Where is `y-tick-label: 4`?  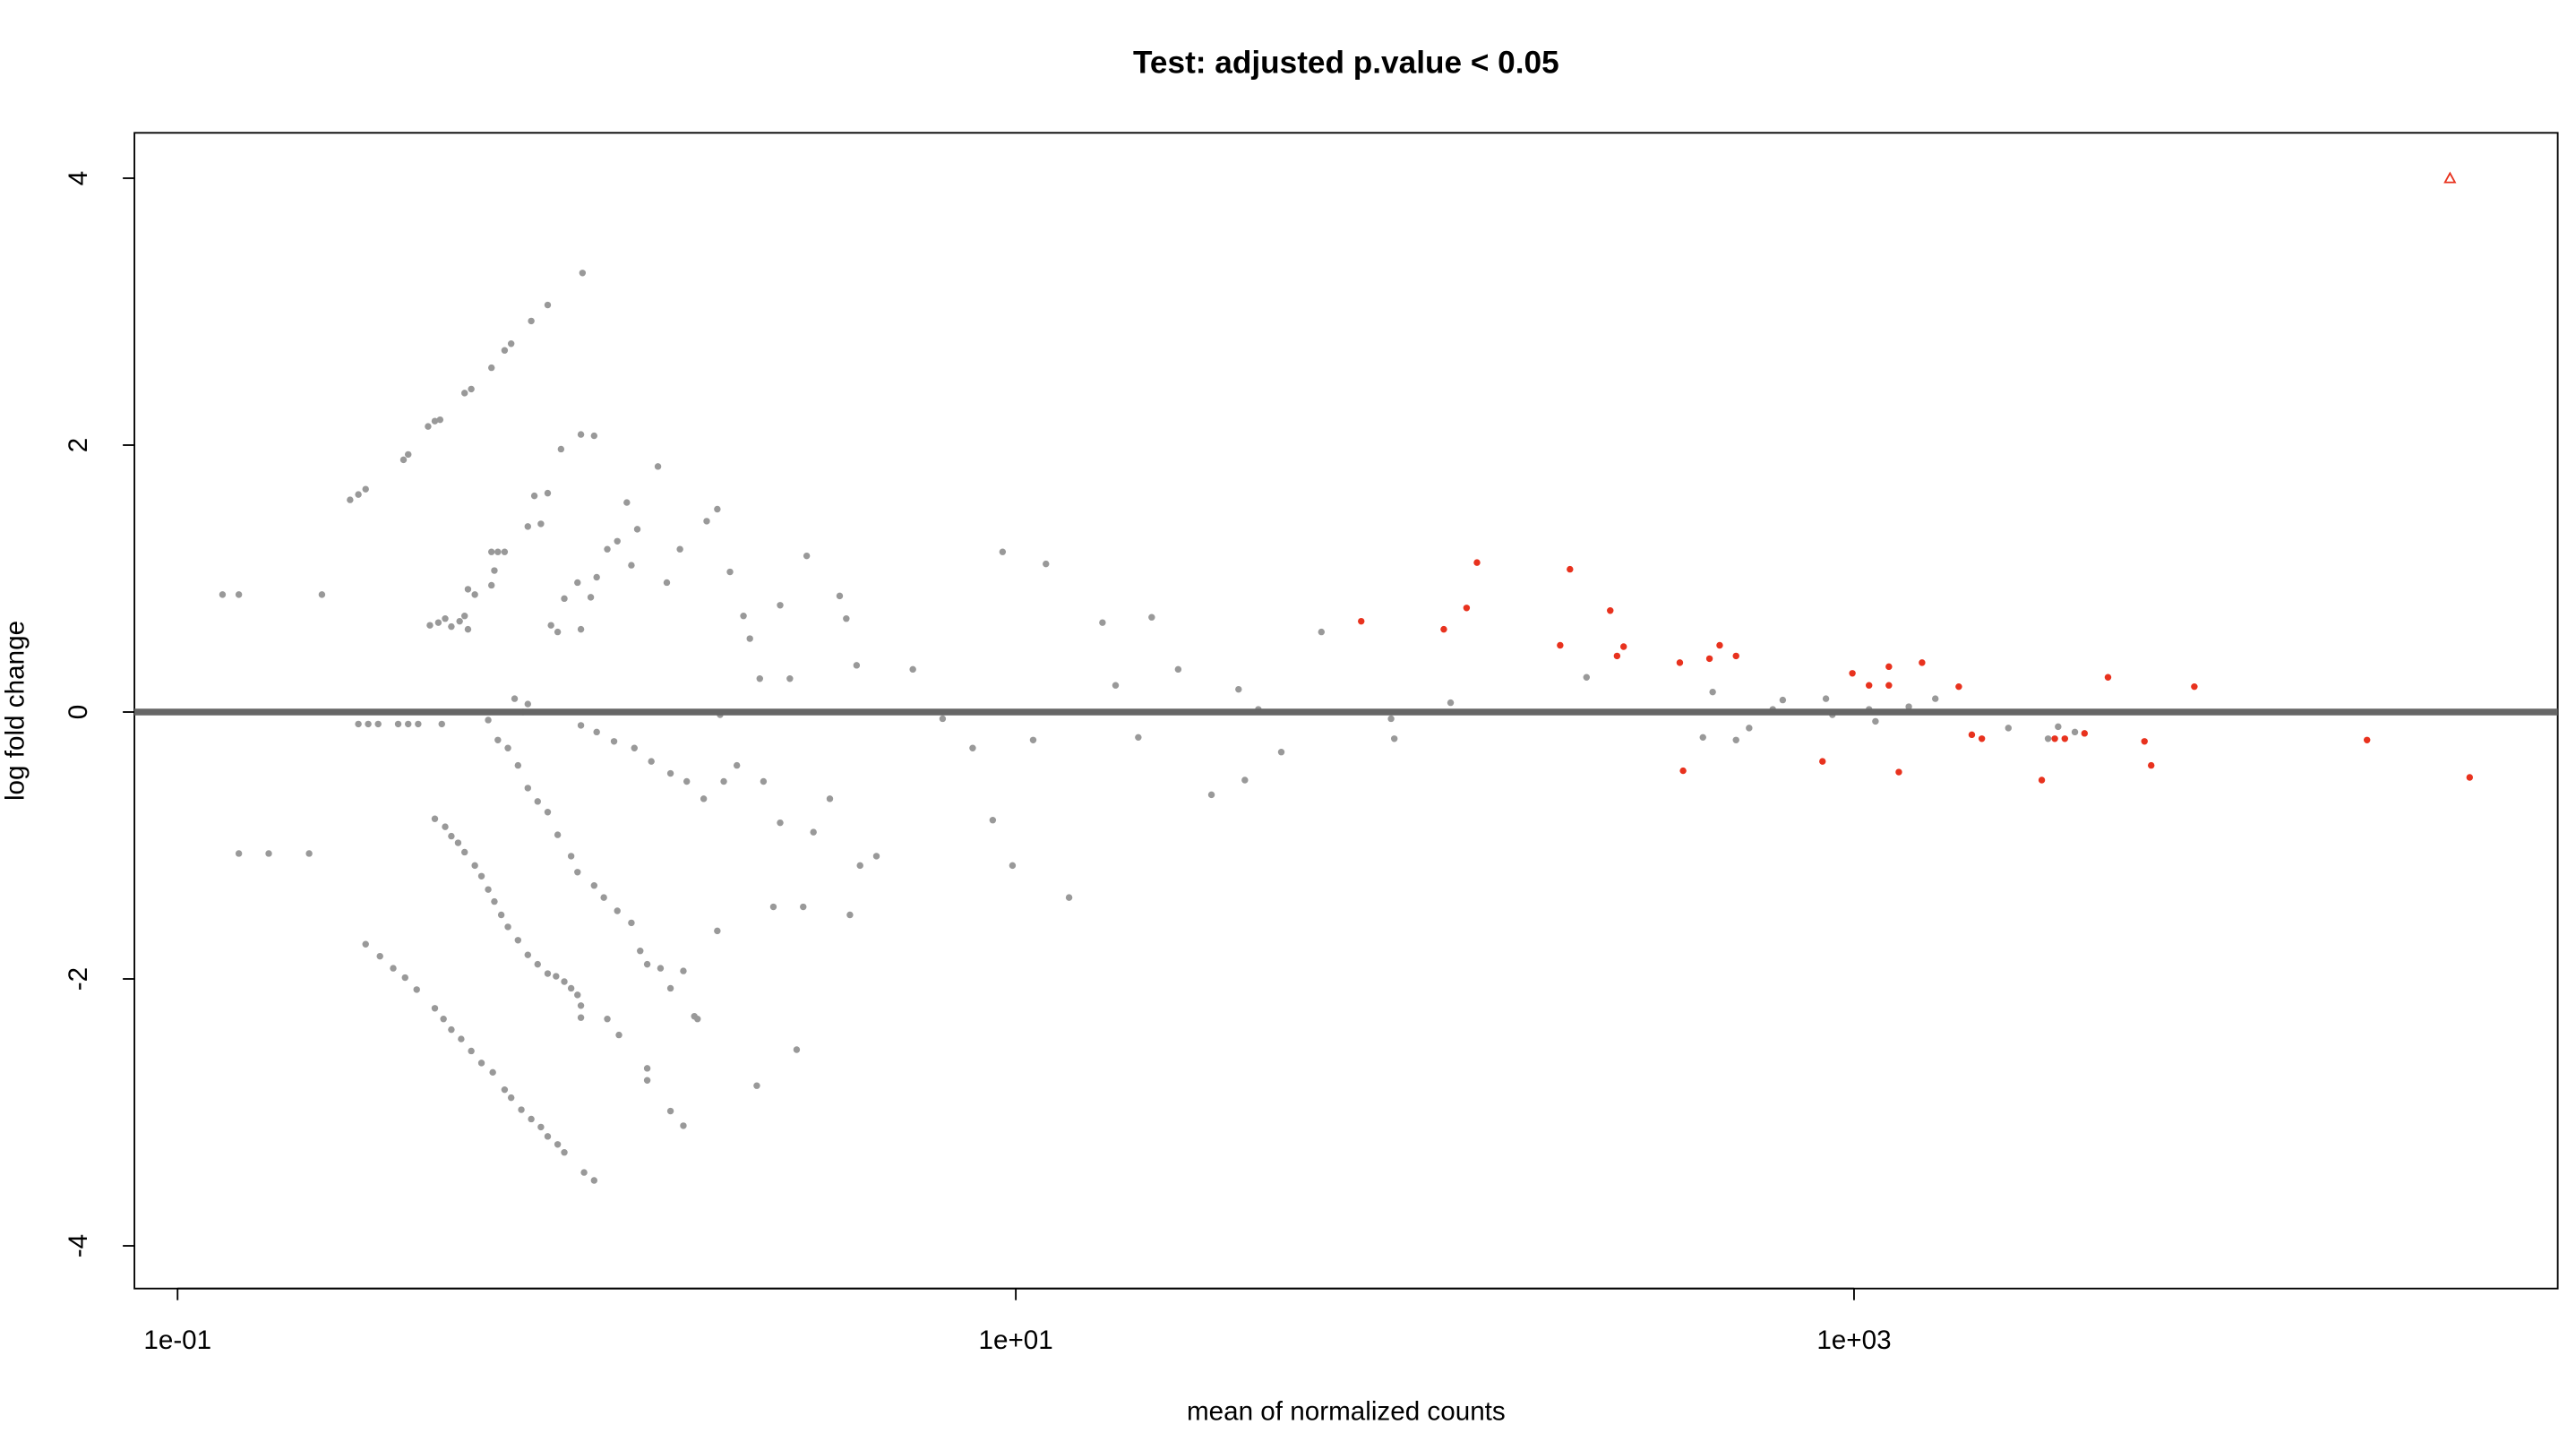
y-tick-label: 4 is located at coordinates (78, 178).